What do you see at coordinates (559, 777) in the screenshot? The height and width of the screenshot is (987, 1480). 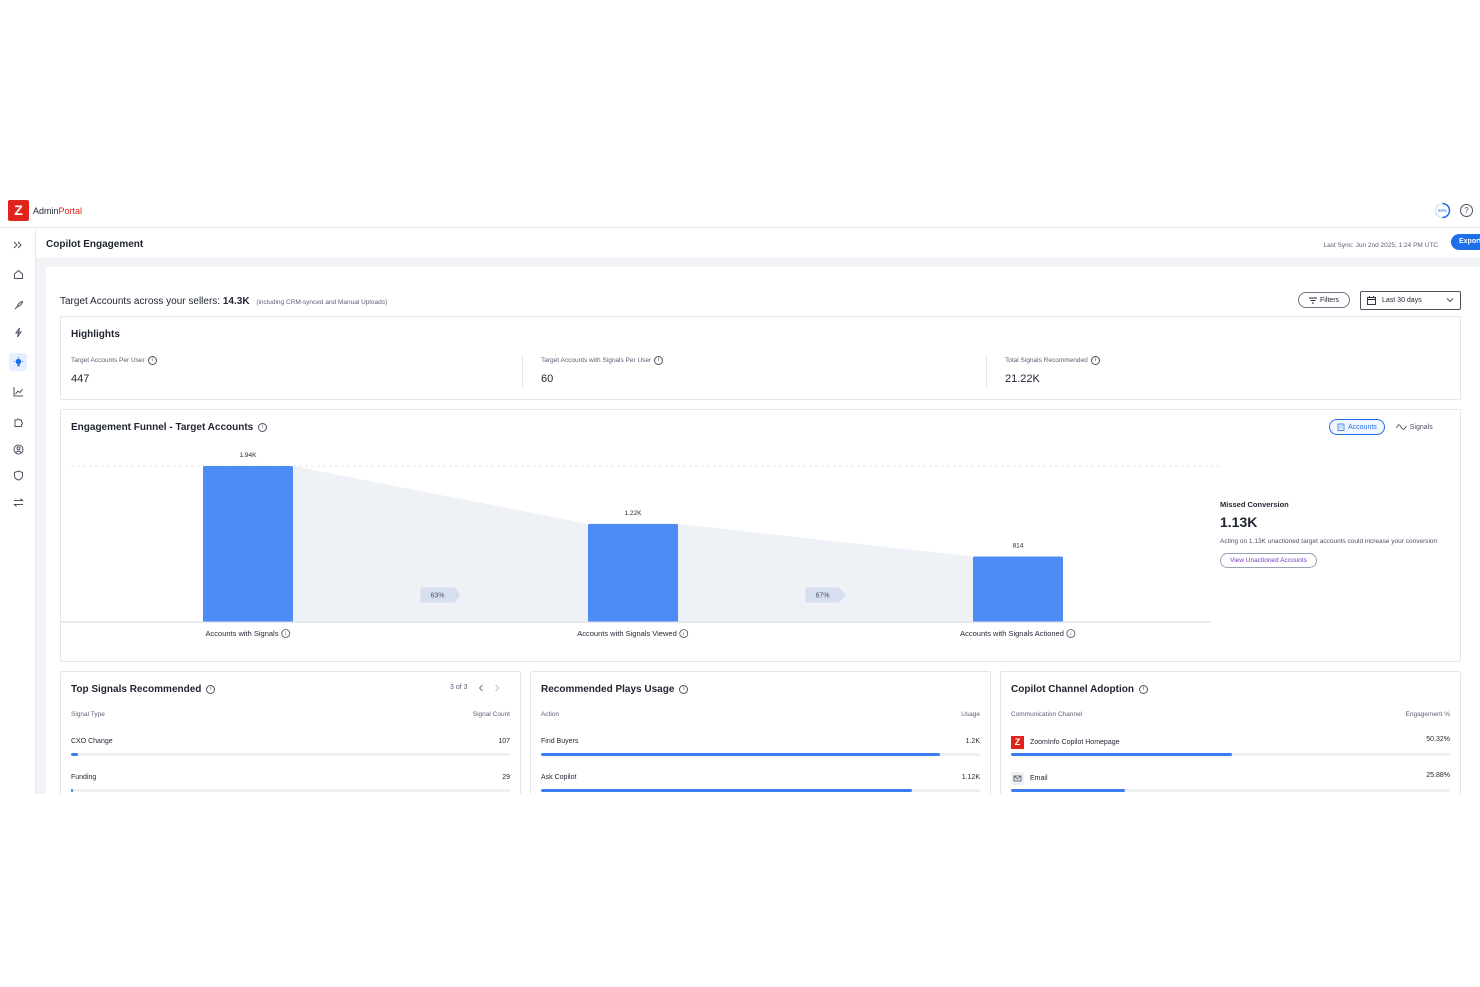 I see `row-label: Ask Copilot` at bounding box center [559, 777].